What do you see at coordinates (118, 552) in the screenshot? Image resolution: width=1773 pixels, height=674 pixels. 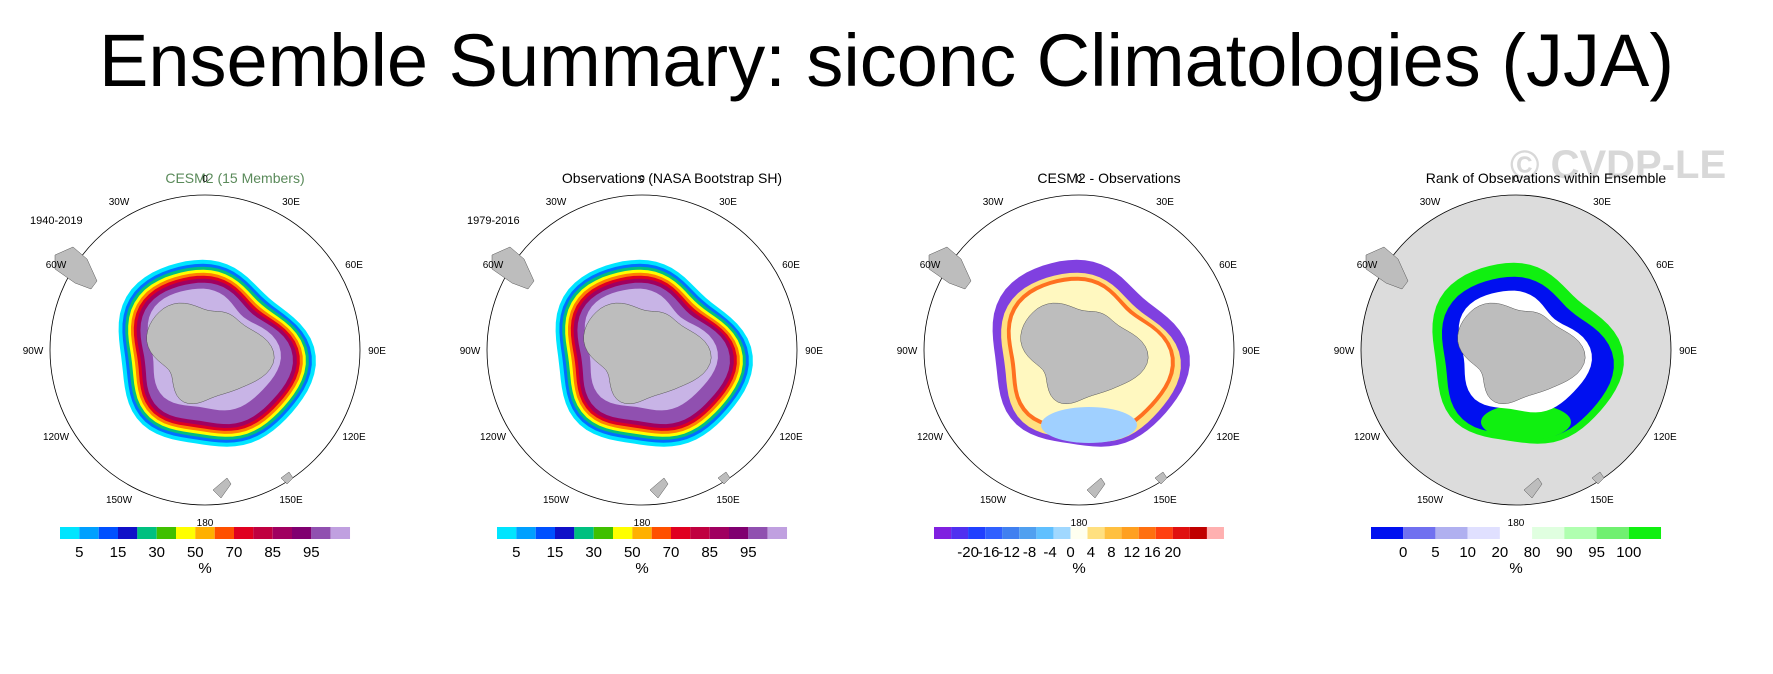 I see `colorbar-tick-label: 15` at bounding box center [118, 552].